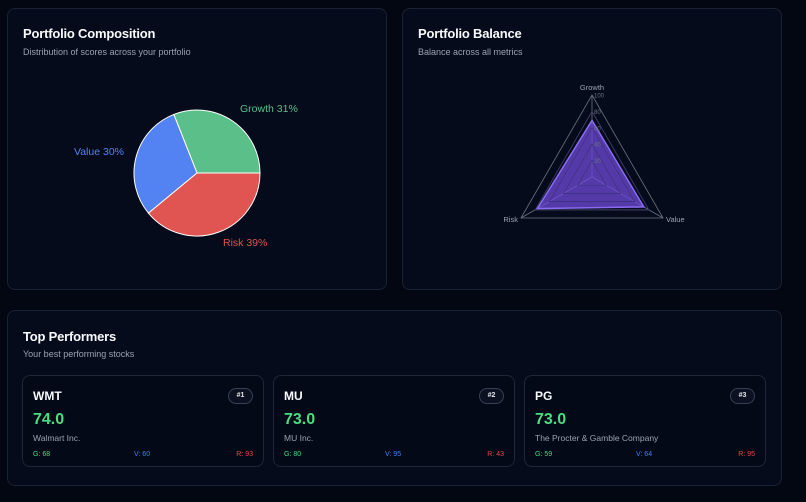 Image resolution: width=806 pixels, height=502 pixels. What do you see at coordinates (245, 243) in the screenshot?
I see `pie-label-risk: Risk 39%` at bounding box center [245, 243].